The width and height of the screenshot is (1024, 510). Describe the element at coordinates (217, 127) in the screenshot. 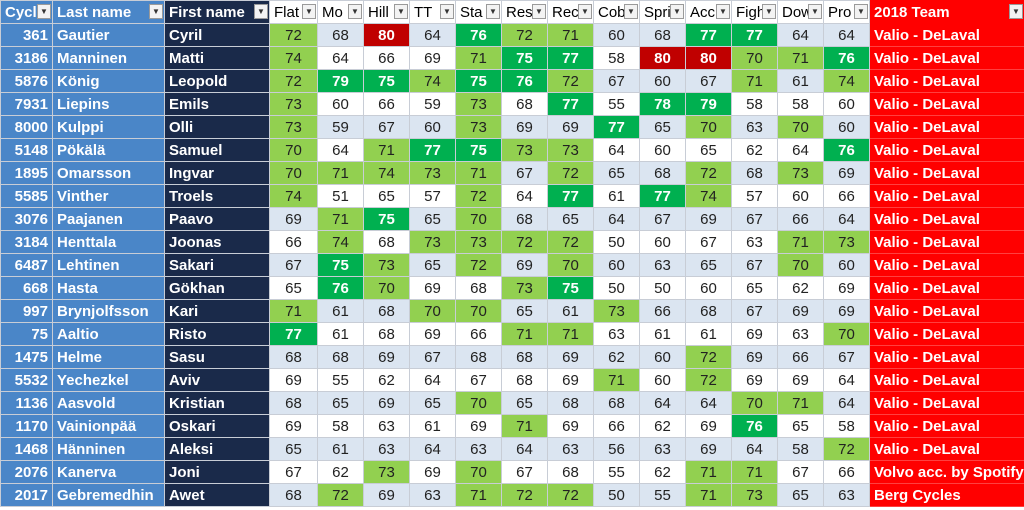

I see `first-name-cell: Olli` at that location.